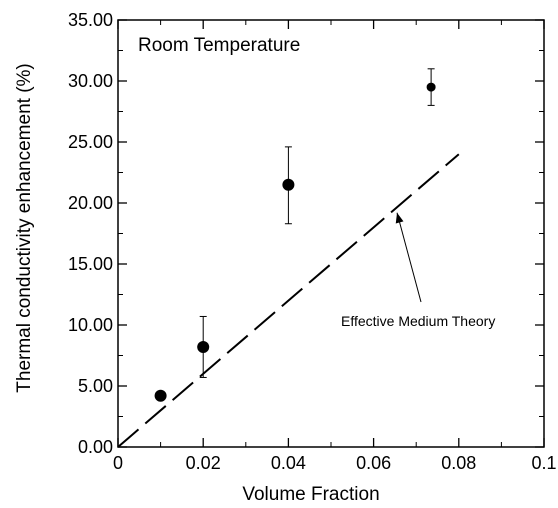 The width and height of the screenshot is (558, 508). I want to click on y-tick-label: 30.00, so click(90, 81).